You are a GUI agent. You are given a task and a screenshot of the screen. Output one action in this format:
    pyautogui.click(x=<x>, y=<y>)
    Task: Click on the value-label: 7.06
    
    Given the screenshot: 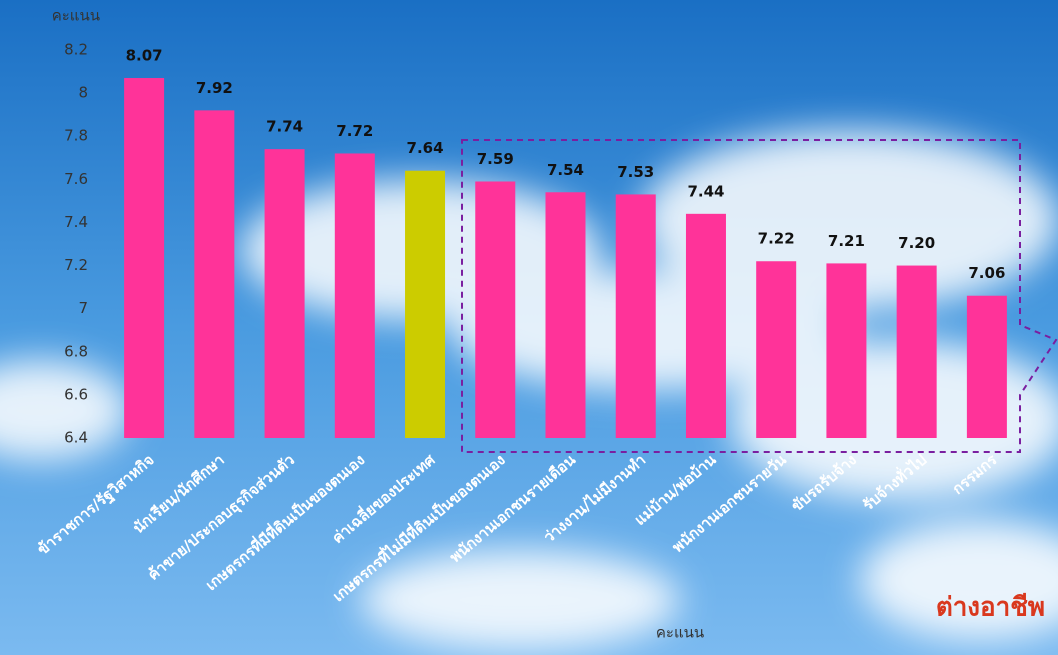 What is the action you would take?
    pyautogui.click(x=986, y=273)
    